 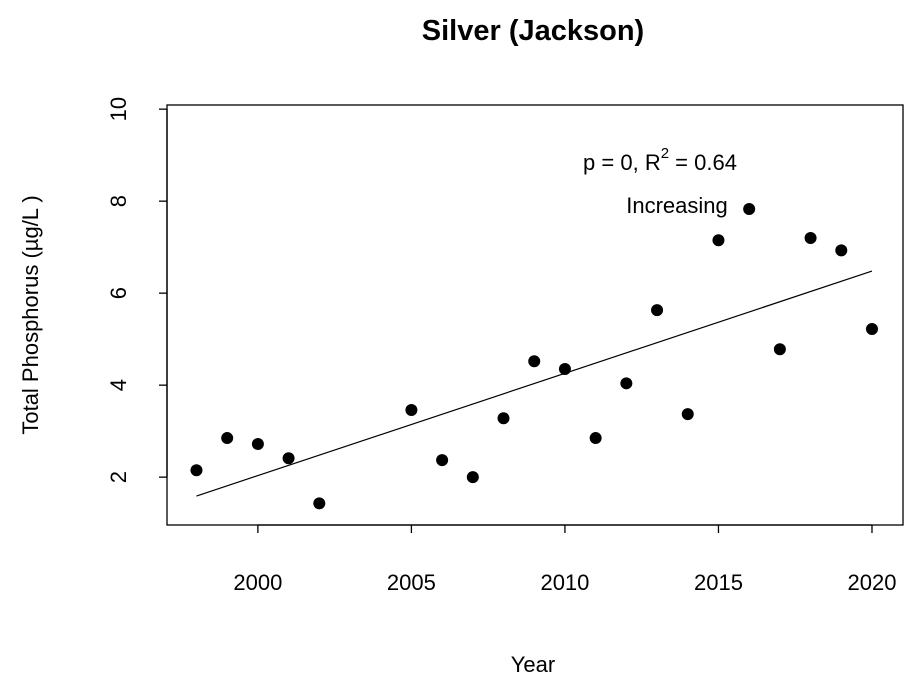 I want to click on x-tick-label: 2000, so click(x=257, y=582).